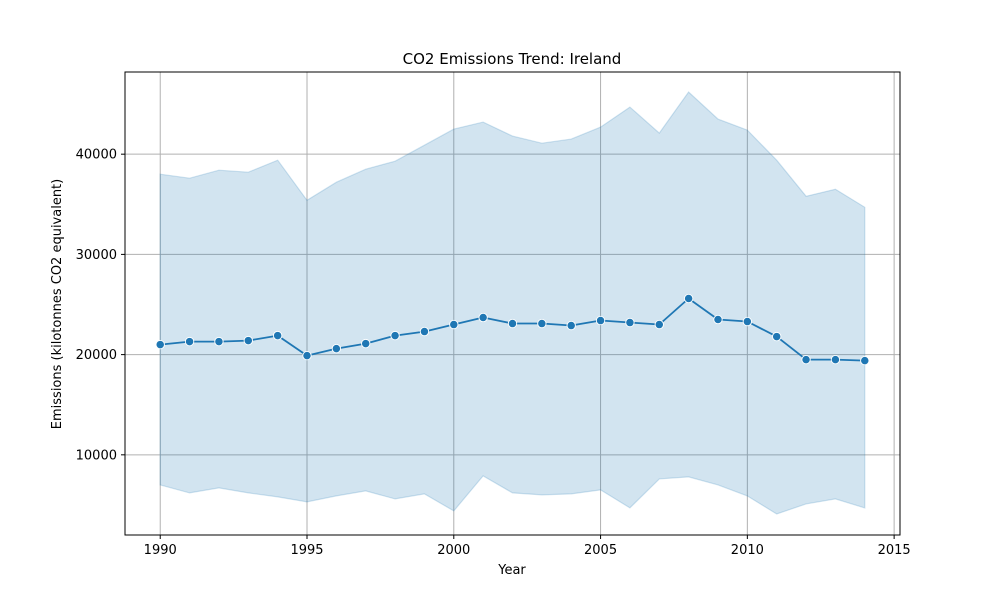 This screenshot has width=1000, height=600. Describe the element at coordinates (512, 329) in the screenshot. I see `data-points` at that location.